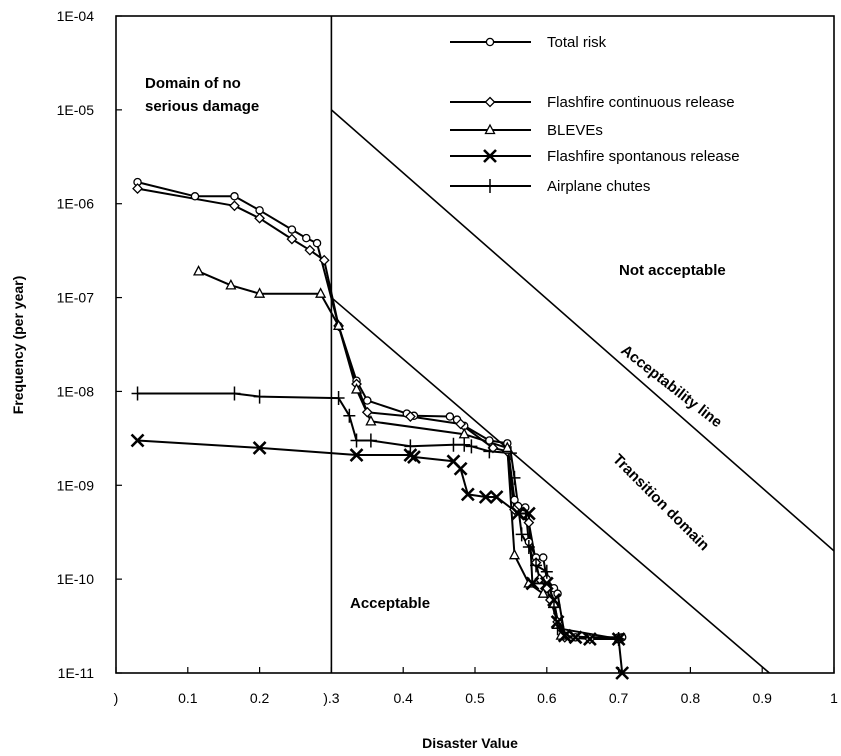 The image size is (841, 756). What do you see at coordinates (76, 298) in the screenshot?
I see `y-tick-label: 1E-07` at bounding box center [76, 298].